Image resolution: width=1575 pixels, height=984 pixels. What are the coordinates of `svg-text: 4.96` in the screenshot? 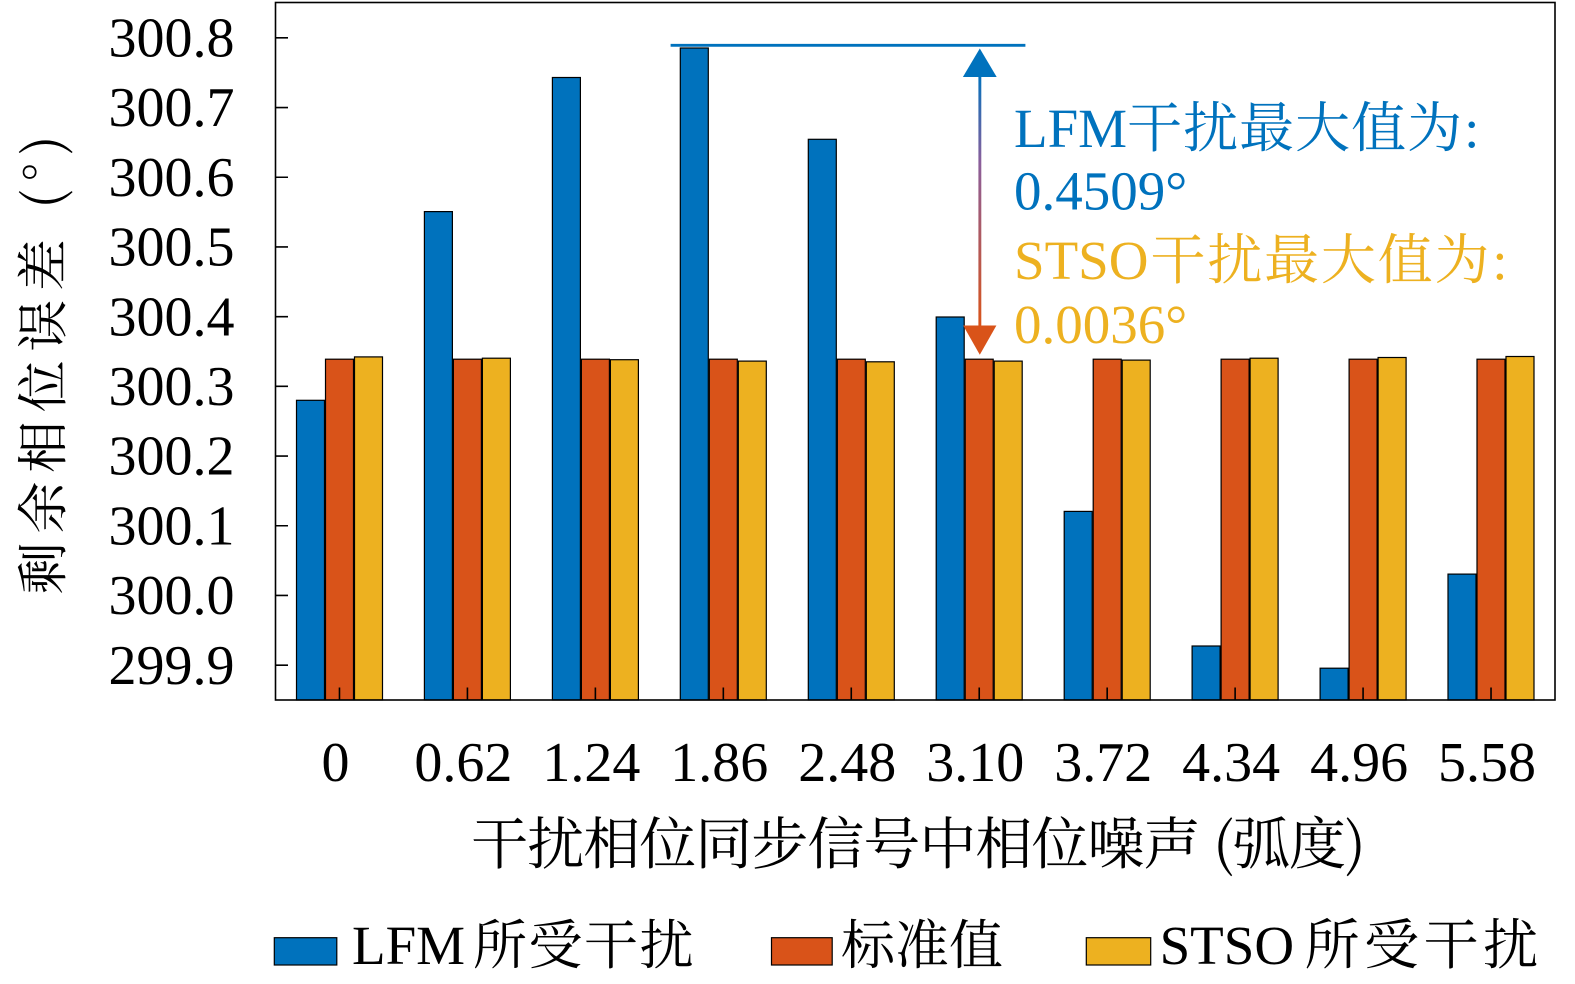 It's located at (1359, 763).